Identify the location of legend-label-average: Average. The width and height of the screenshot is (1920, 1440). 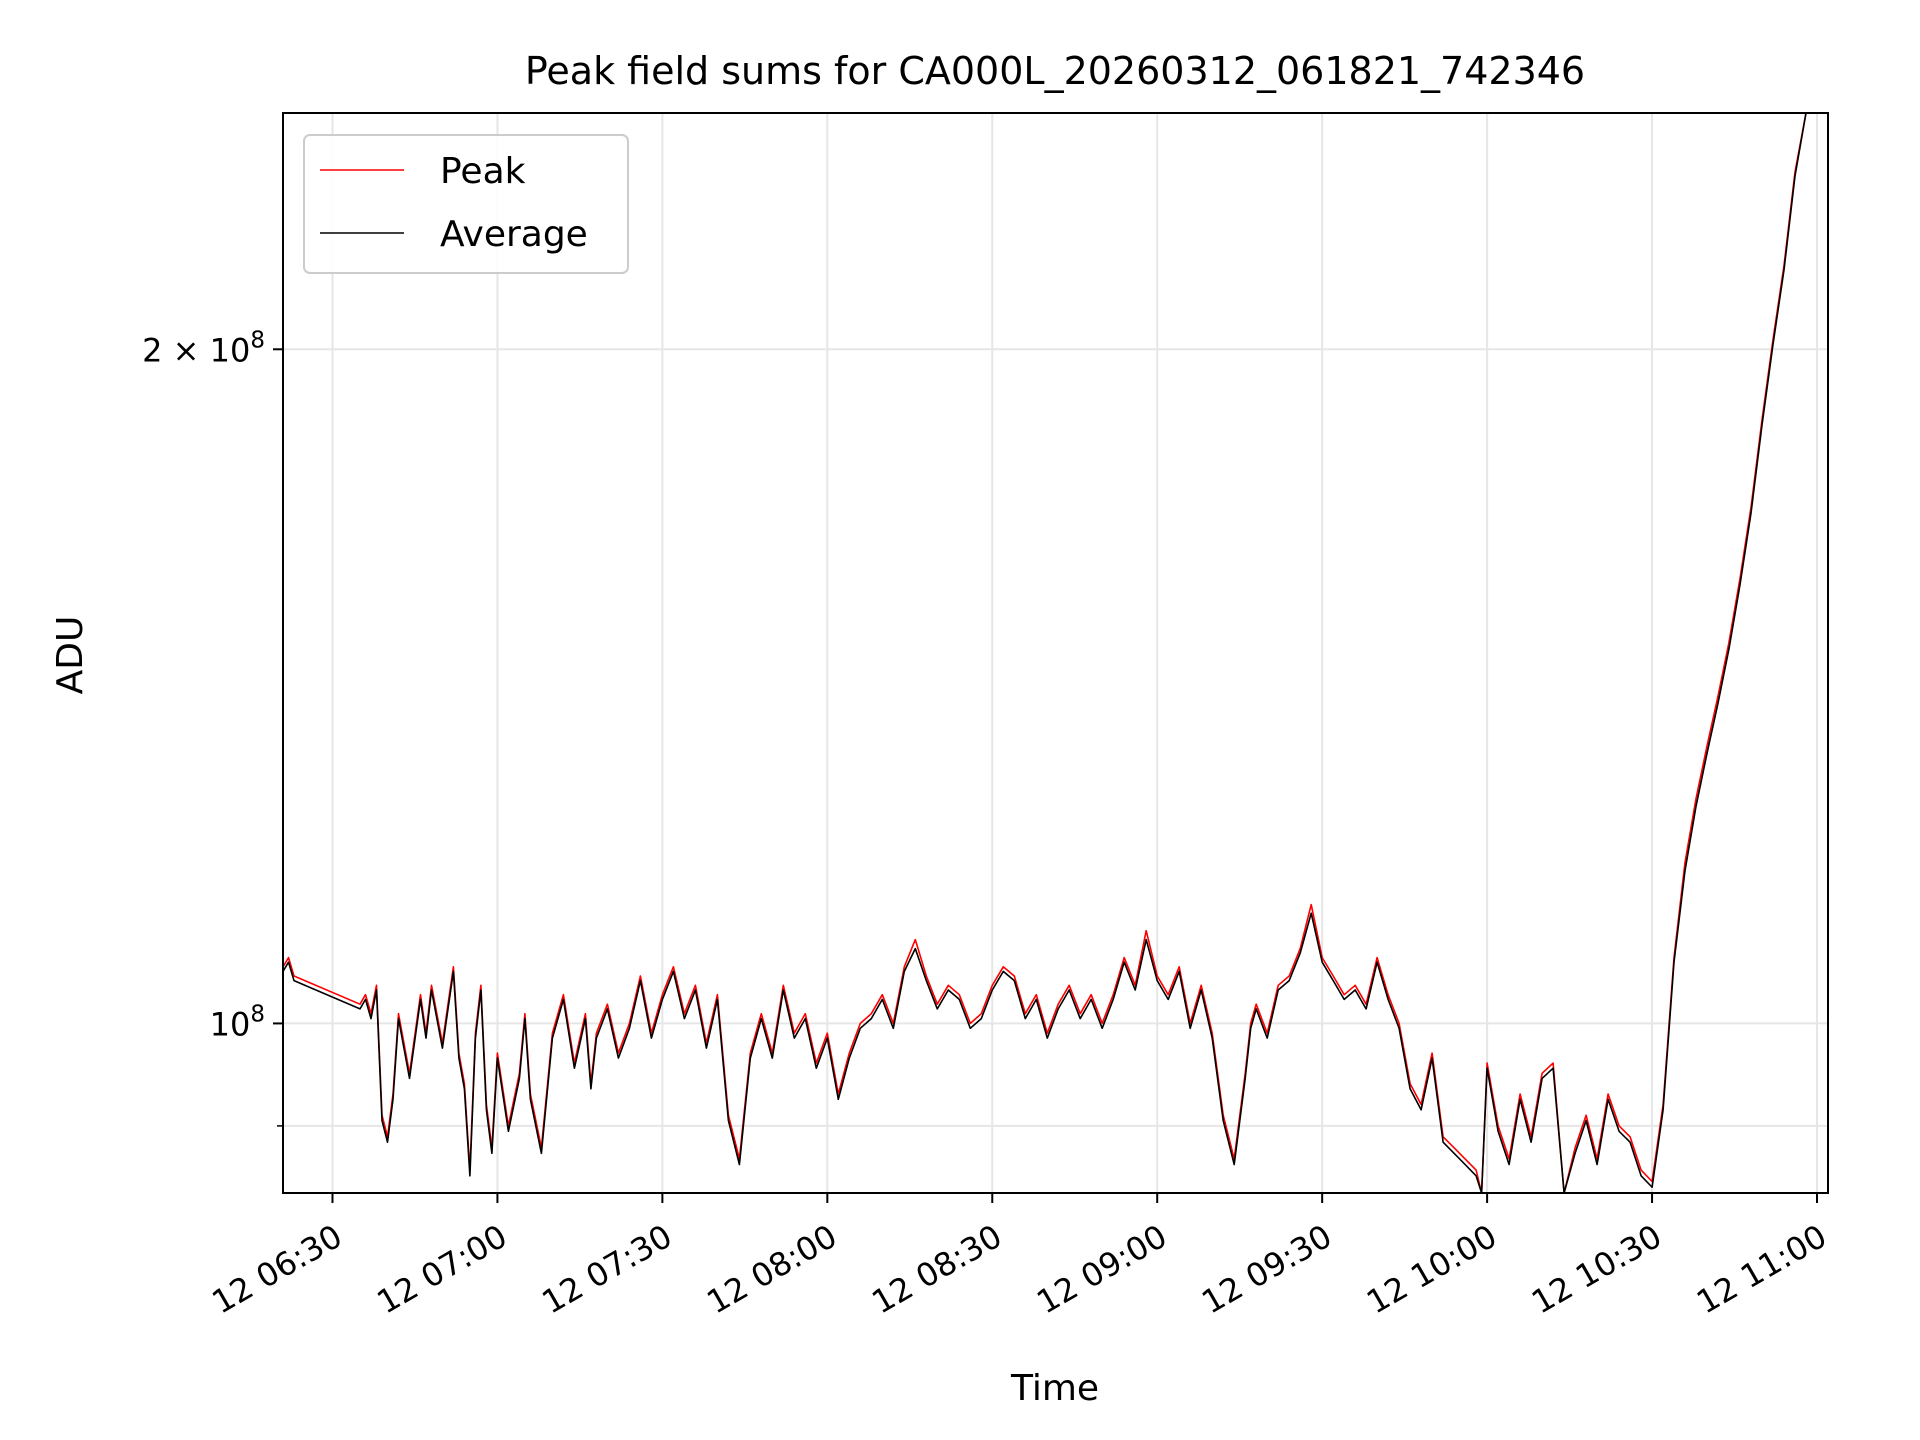
(514, 234).